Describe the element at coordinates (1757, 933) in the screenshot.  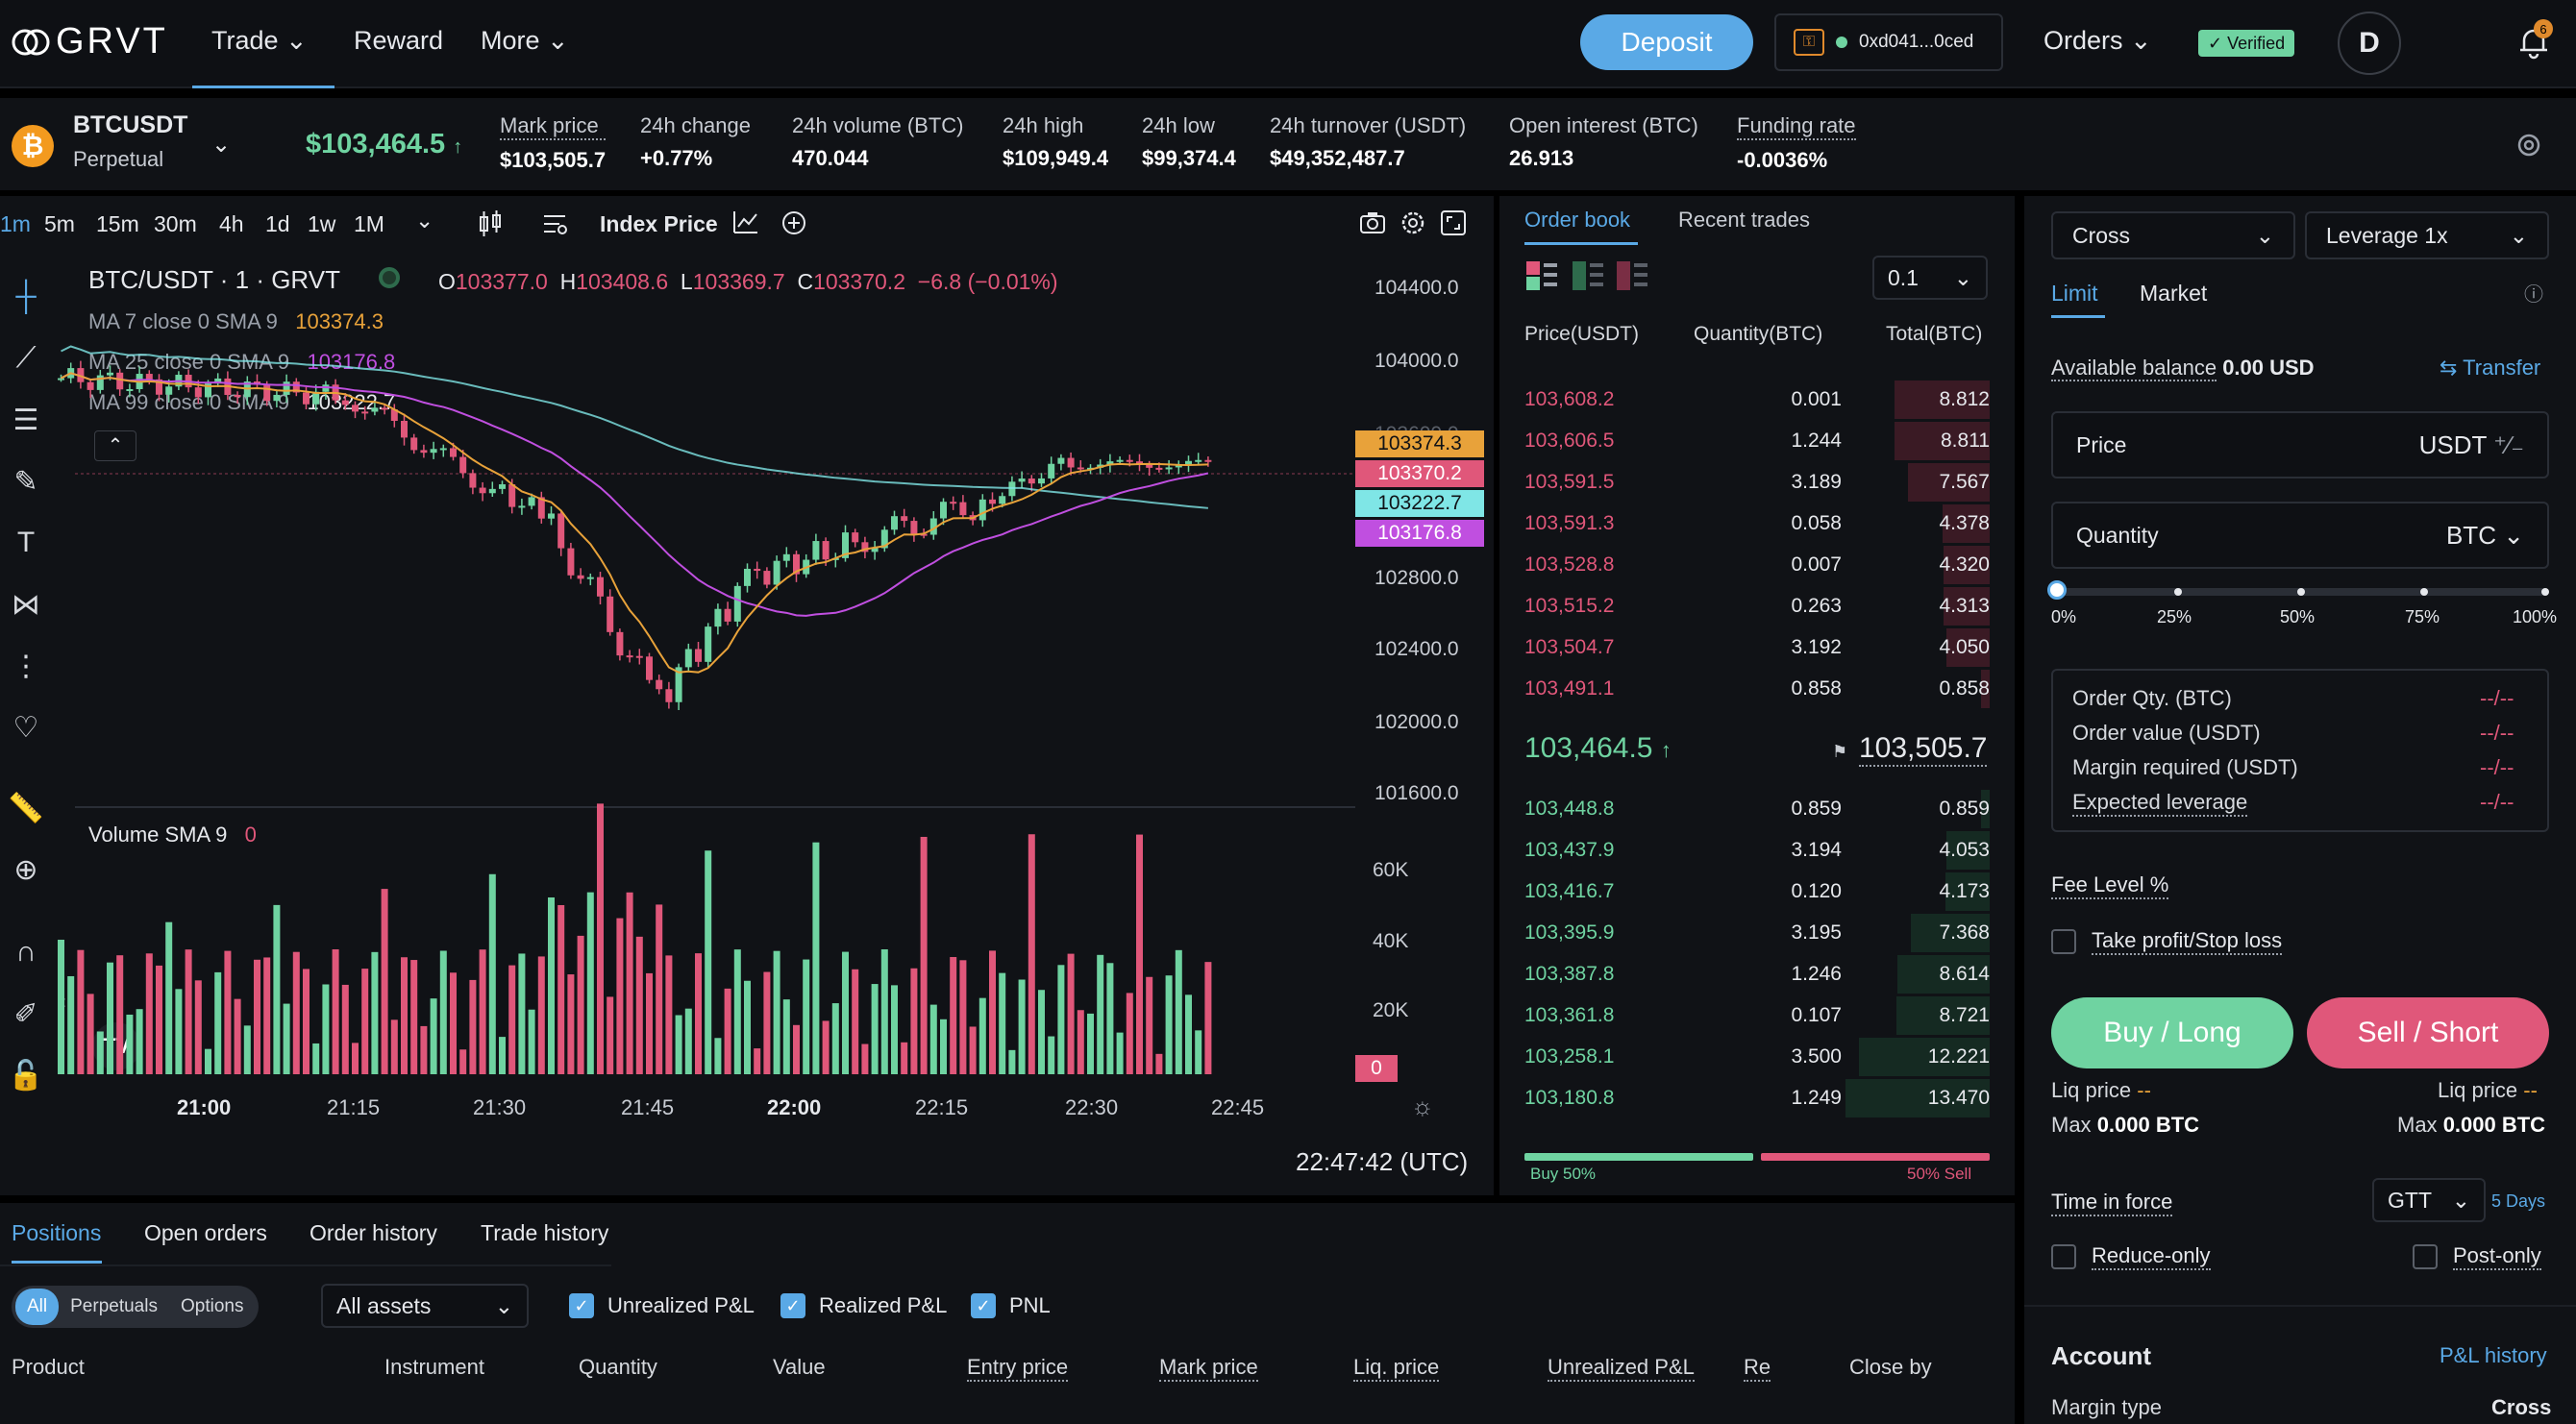
I see `bid-row: 103,395.9 3.195 7.368` at that location.